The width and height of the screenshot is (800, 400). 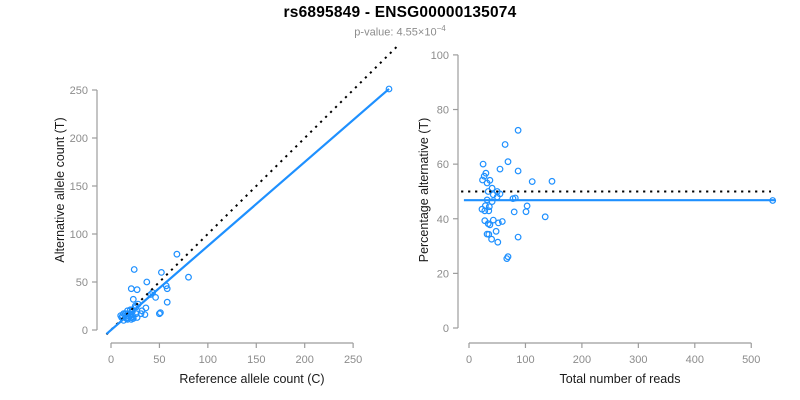 I want to click on y-tick-label: 150, so click(x=79, y=187).